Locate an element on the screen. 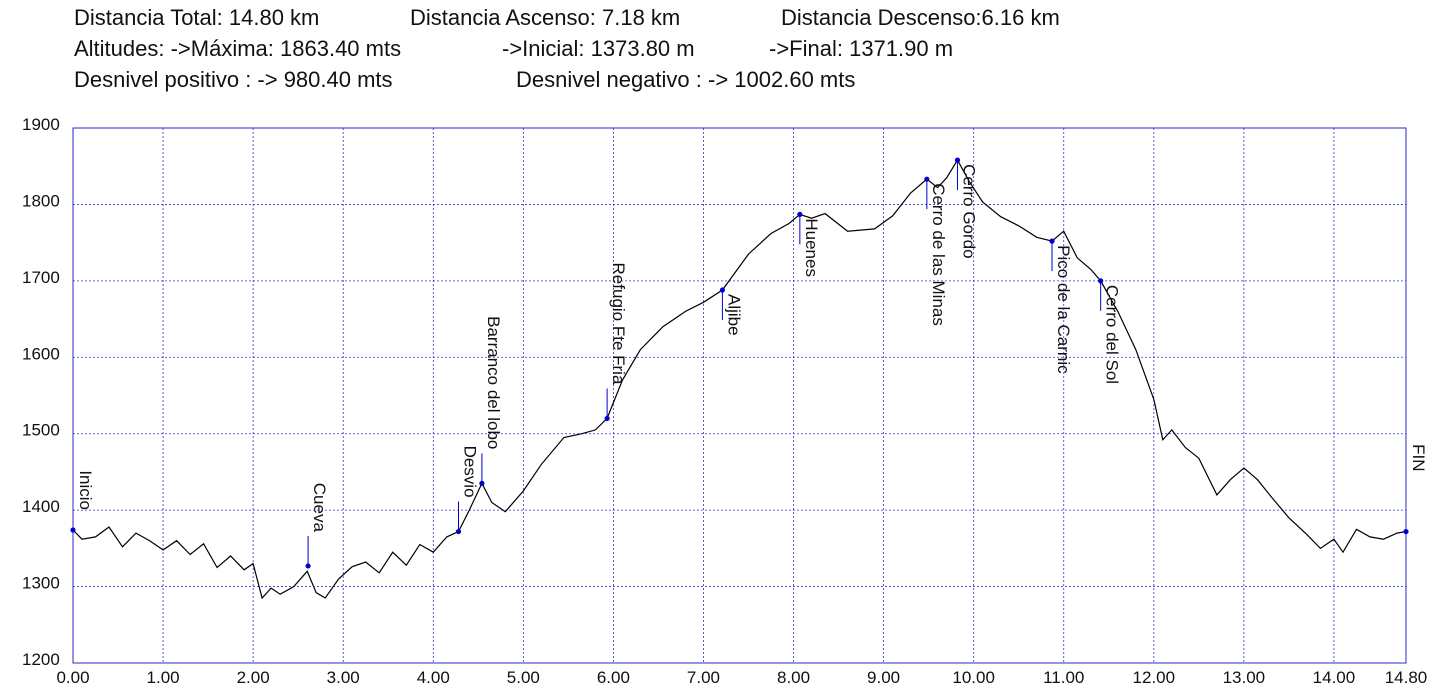 The image size is (1440, 698). y-tick-label: 1300 is located at coordinates (41, 583).